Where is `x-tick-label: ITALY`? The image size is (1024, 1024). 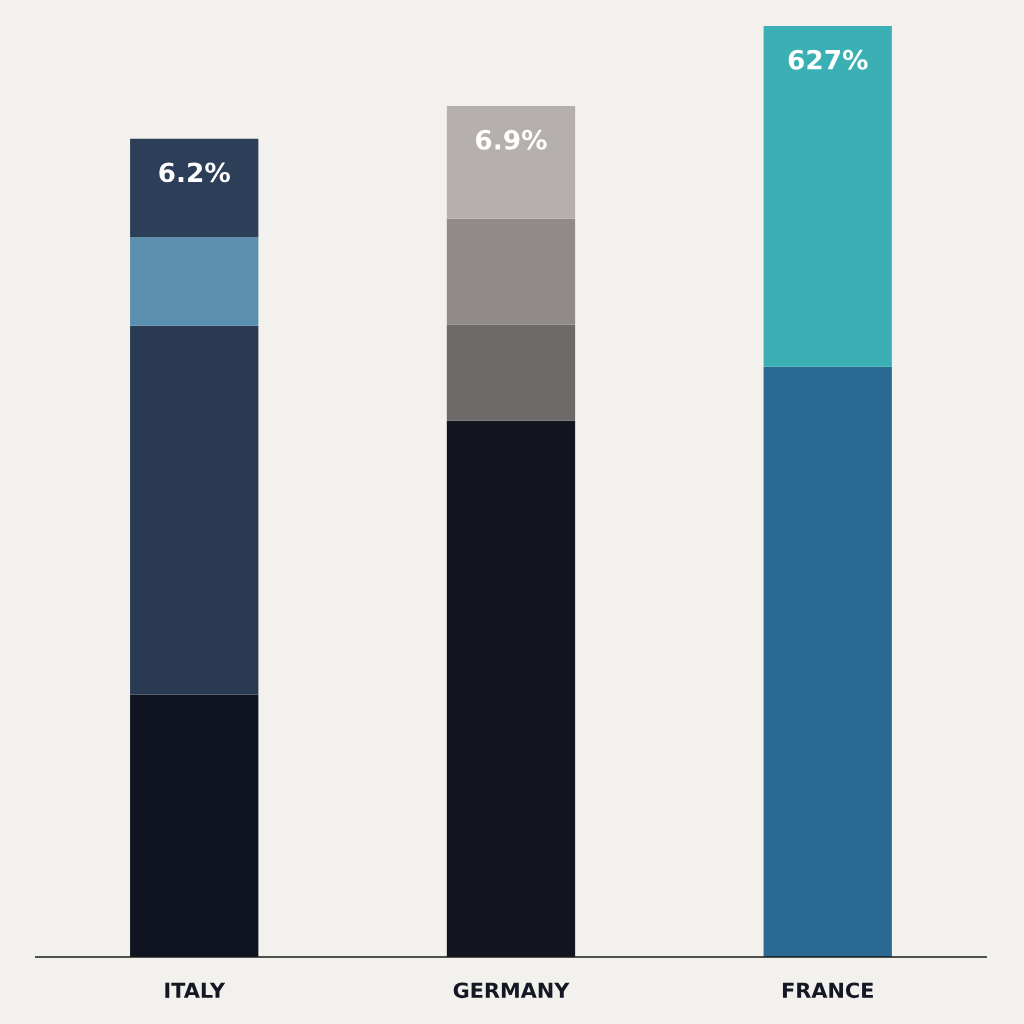
x-tick-label: ITALY is located at coordinates (195, 990).